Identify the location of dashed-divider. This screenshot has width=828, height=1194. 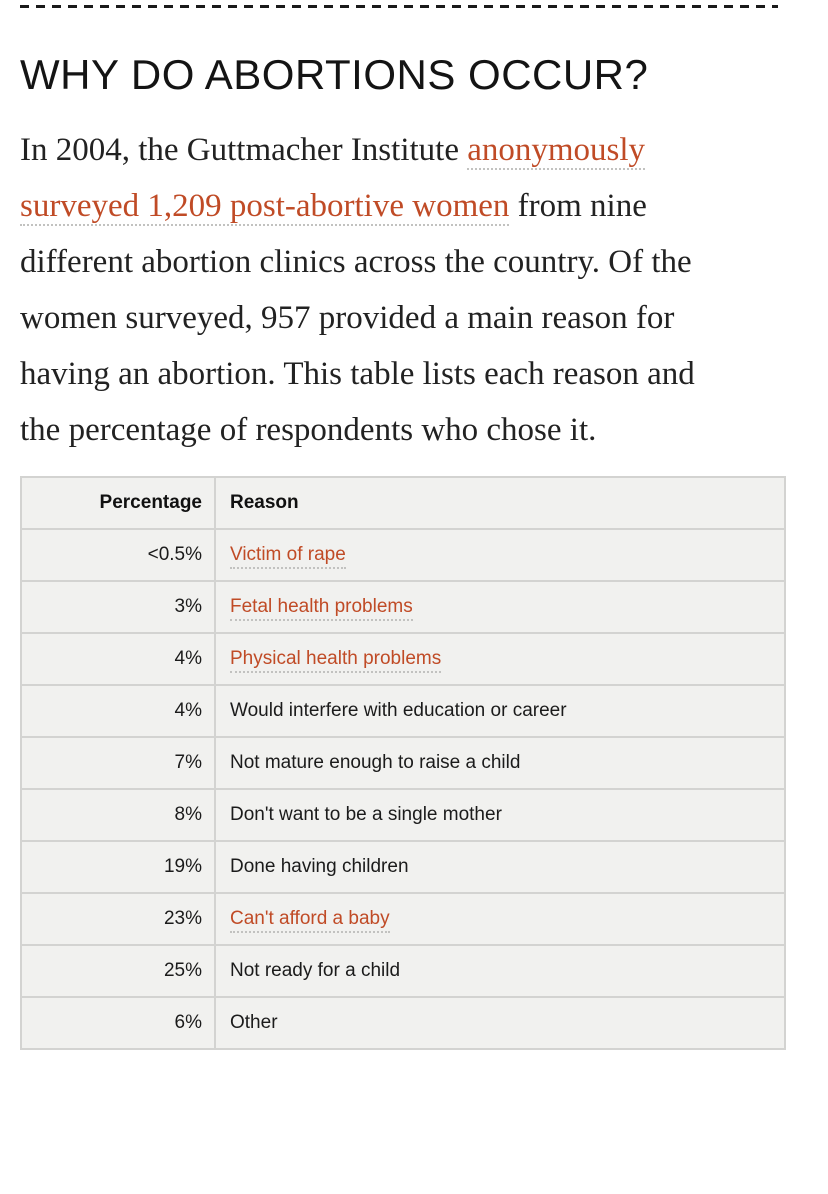
(399, 6).